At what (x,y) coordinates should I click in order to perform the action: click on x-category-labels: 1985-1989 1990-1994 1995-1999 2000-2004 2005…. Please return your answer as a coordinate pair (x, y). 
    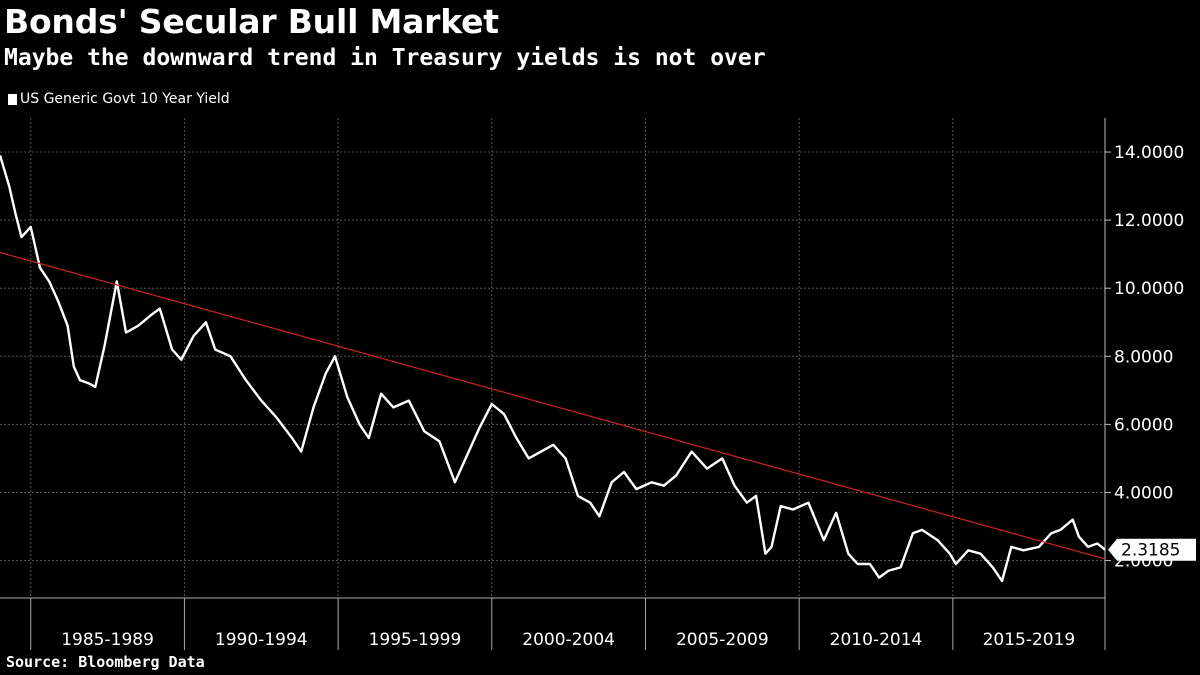
    Looking at the image, I should click on (568, 640).